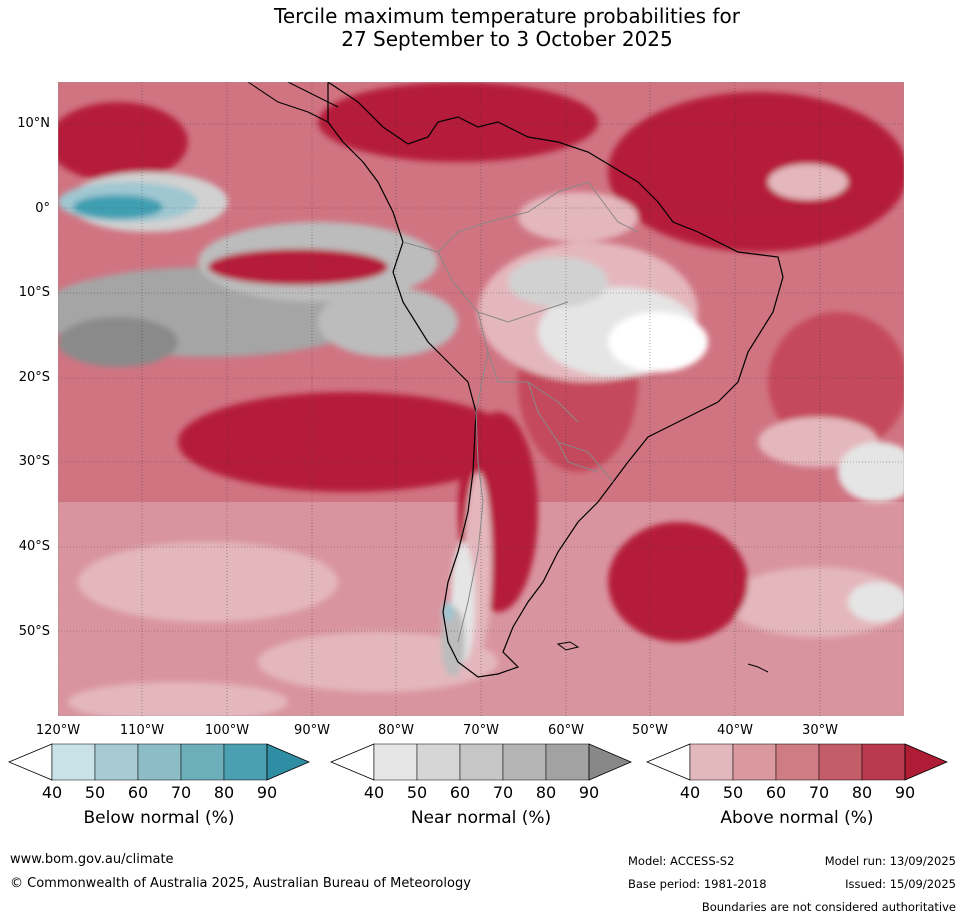  What do you see at coordinates (681, 861) in the screenshot?
I see `model-name: Model: ACCESS-S2` at bounding box center [681, 861].